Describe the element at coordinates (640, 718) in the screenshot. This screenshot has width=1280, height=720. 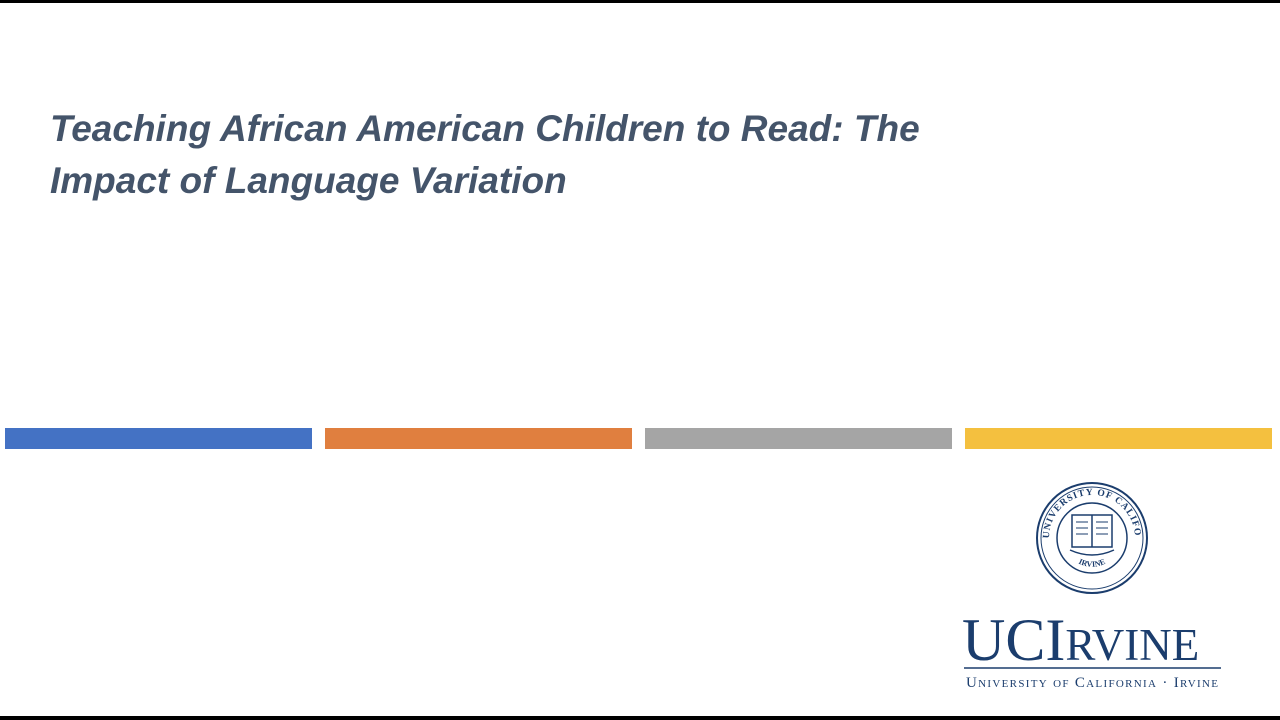
I see `bottom-border` at that location.